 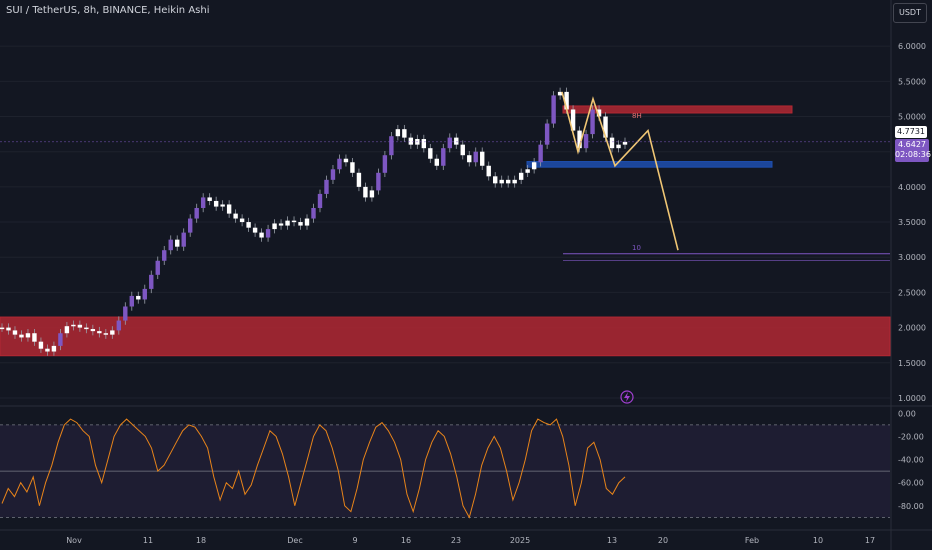 I want to click on price-tick-label: 6.0000, so click(x=912, y=46).